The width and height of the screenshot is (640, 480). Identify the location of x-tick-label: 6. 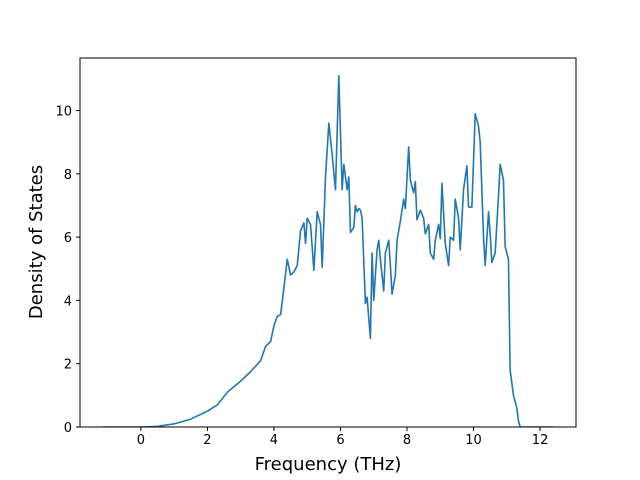
(340, 440).